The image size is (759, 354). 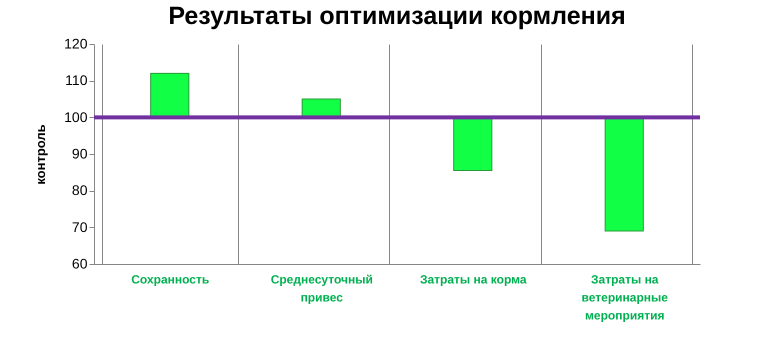 I want to click on y-axis-title: контроль, so click(x=40, y=154).